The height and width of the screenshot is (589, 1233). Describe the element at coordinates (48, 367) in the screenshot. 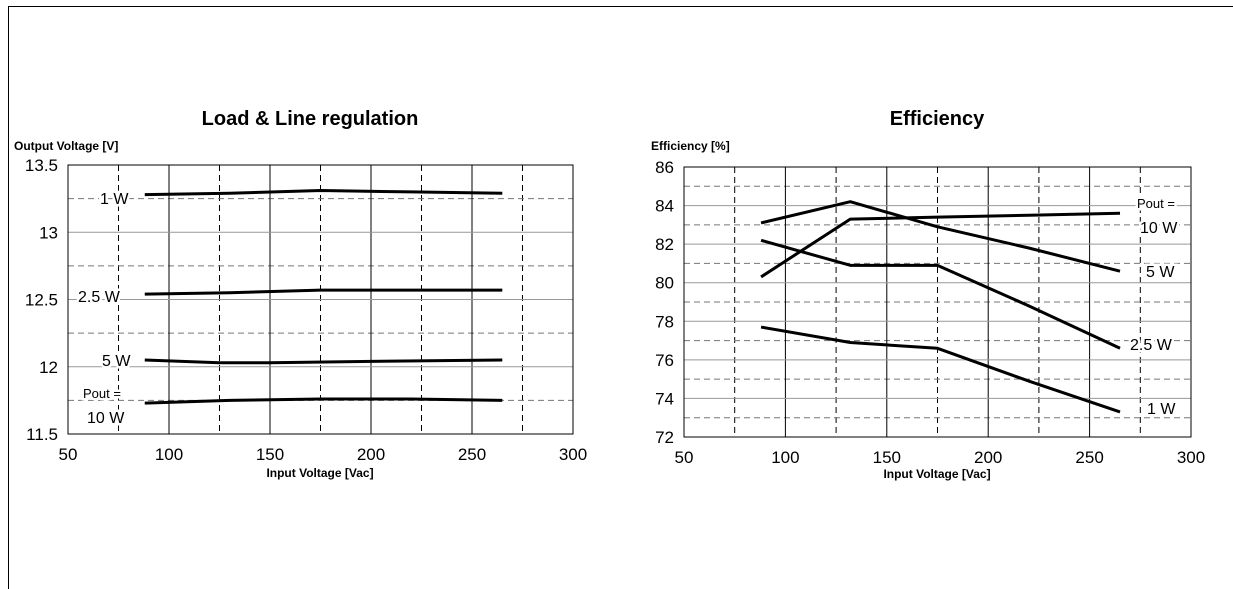

I see `y-tick-label: 12` at that location.